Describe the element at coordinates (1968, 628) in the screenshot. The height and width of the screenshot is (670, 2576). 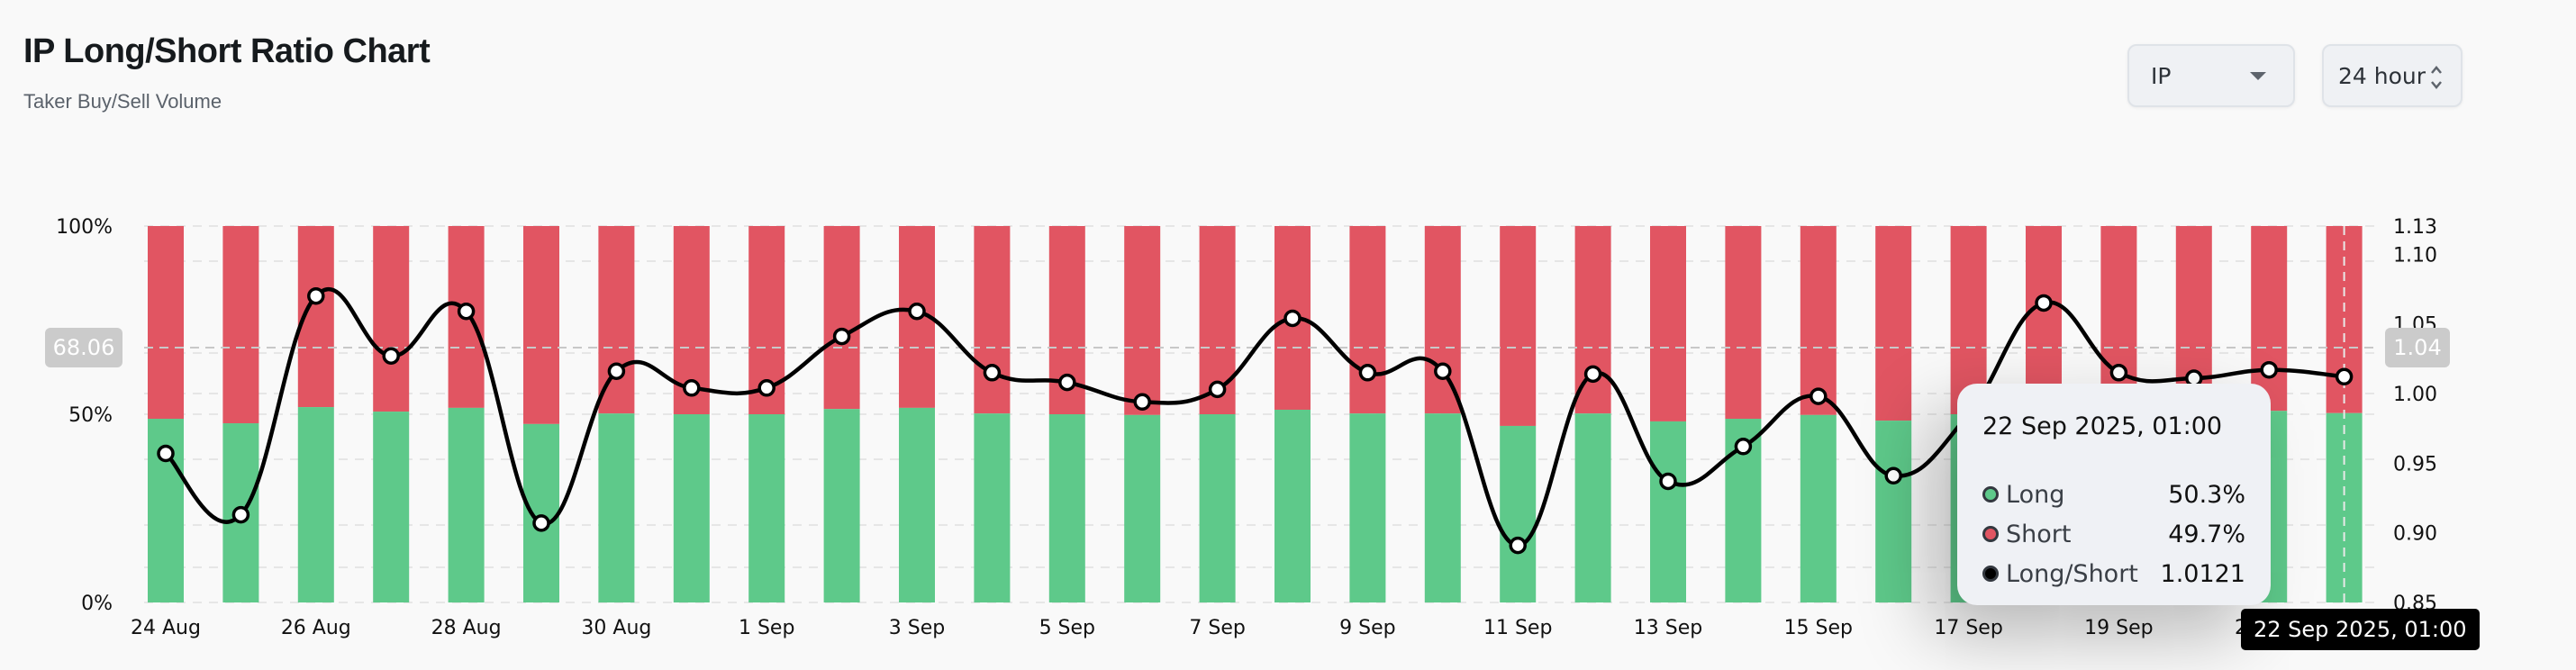
I see `svg-text: 17 Sep` at that location.